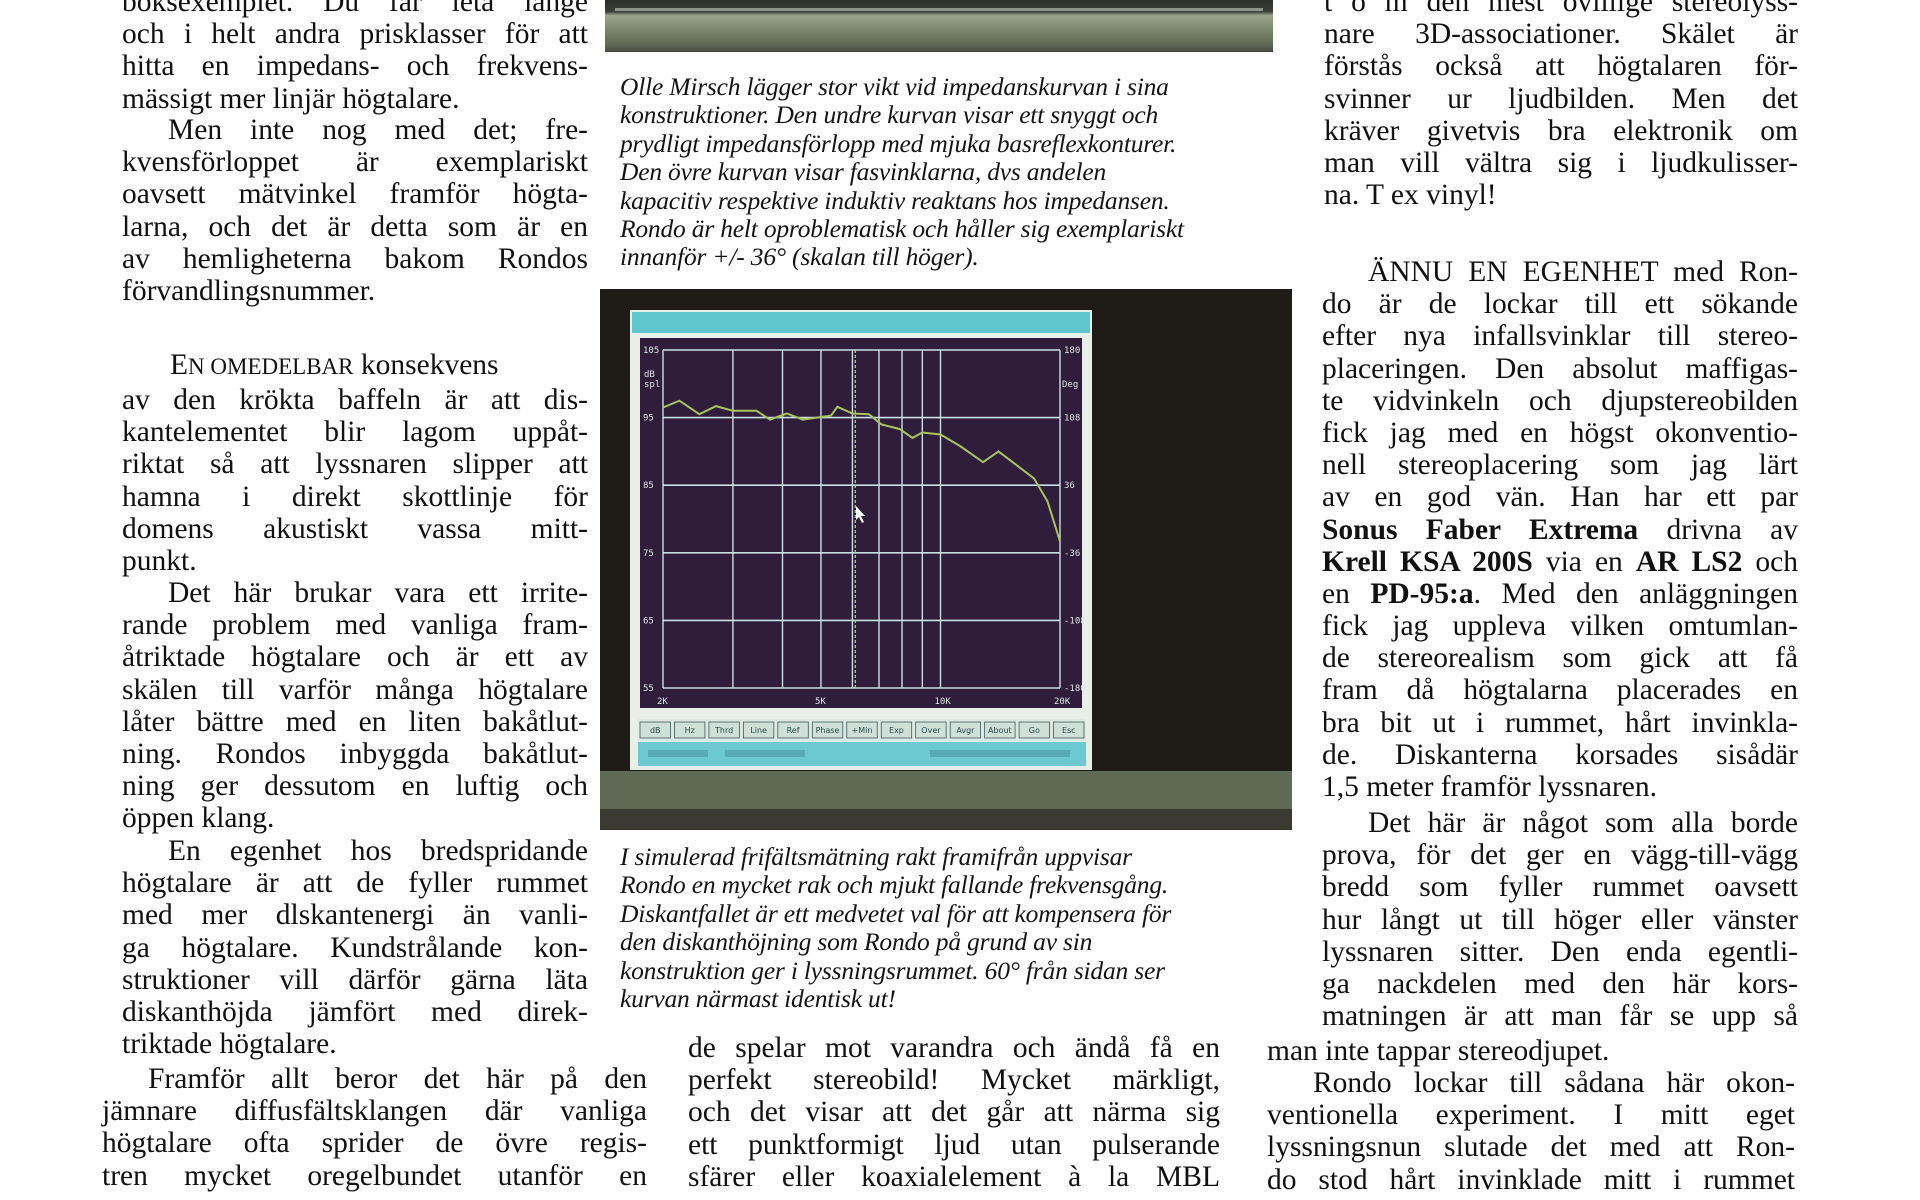 This screenshot has width=1920, height=1200. Describe the element at coordinates (1560, 530) in the screenshot. I see `text-line: Sonus Faber Extrema drivna av` at that location.